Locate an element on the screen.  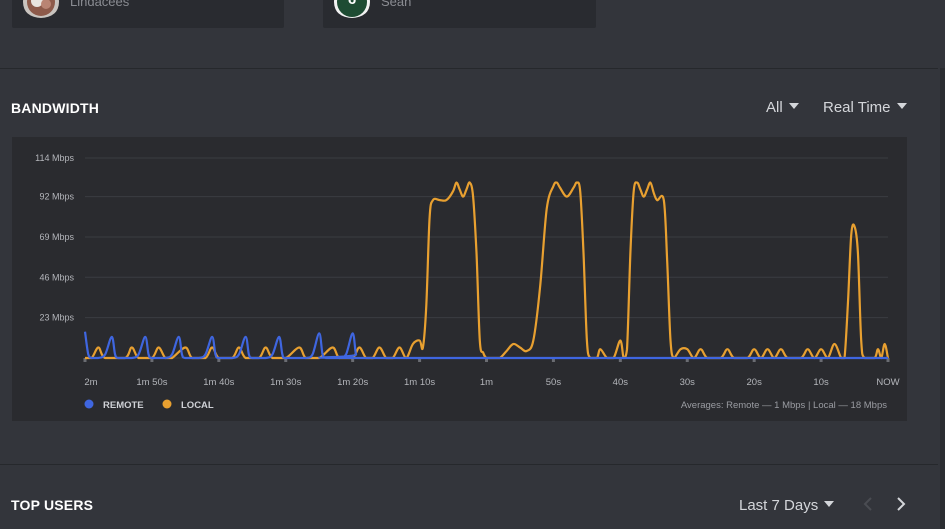
legend-remote-dot is located at coordinates (89, 404).